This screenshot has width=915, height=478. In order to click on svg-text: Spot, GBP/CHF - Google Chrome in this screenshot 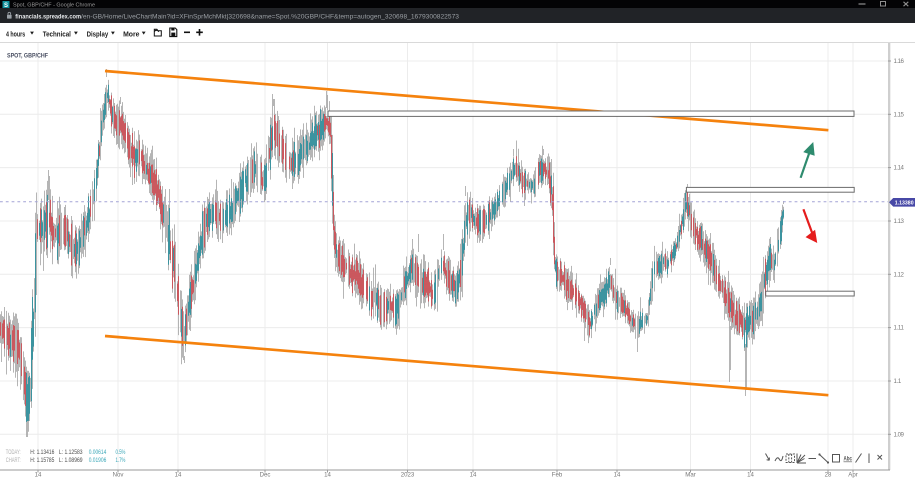, I will do `click(54, 5)`.